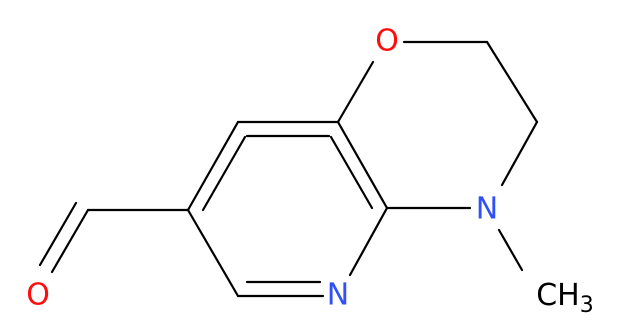 This screenshot has width=619, height=336. Describe the element at coordinates (587, 305) in the screenshot. I see `methyl-subscript: 3` at that location.